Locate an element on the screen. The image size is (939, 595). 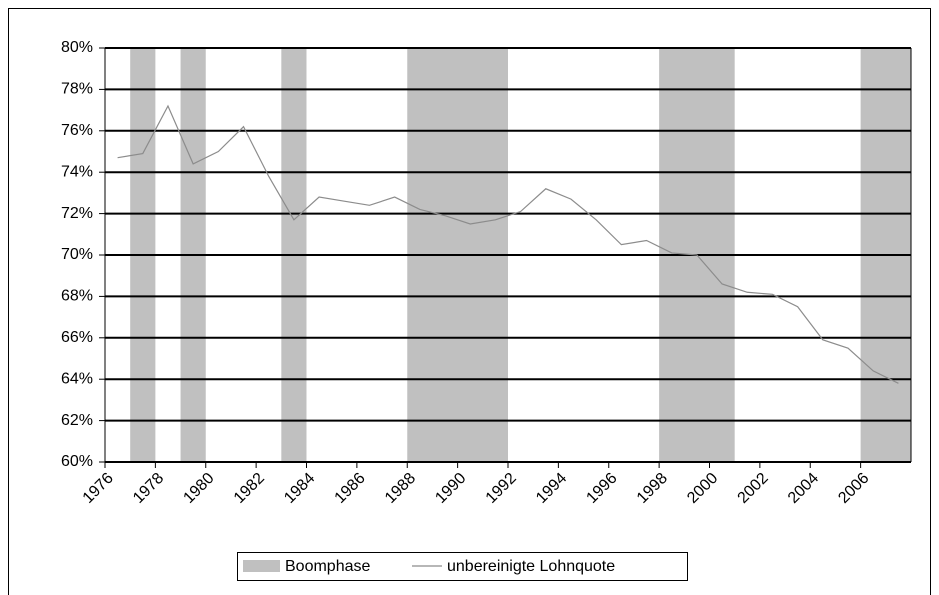
x-tick-label: 1998 is located at coordinates (652, 488).